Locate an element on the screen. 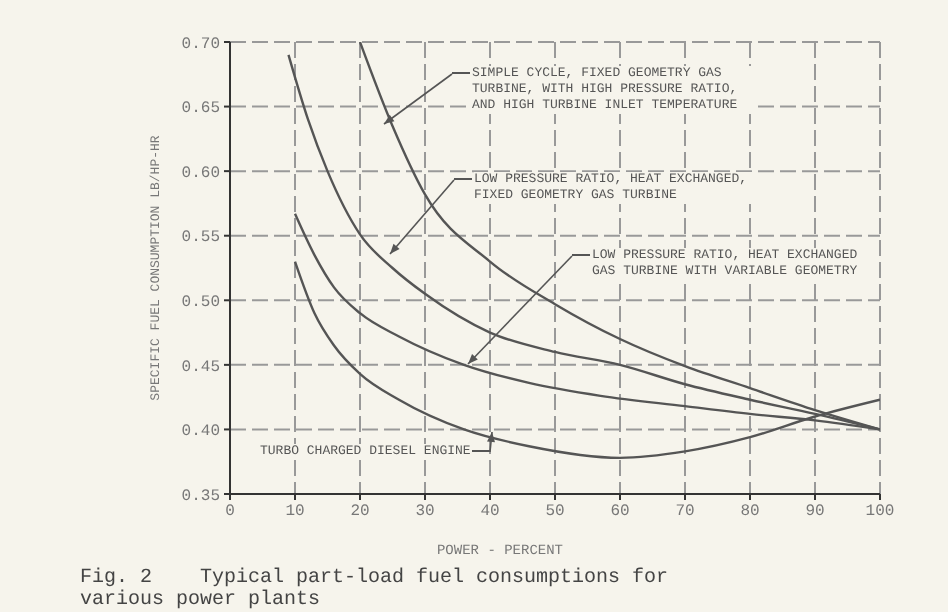  x-tick-label: 30 is located at coordinates (425, 512).